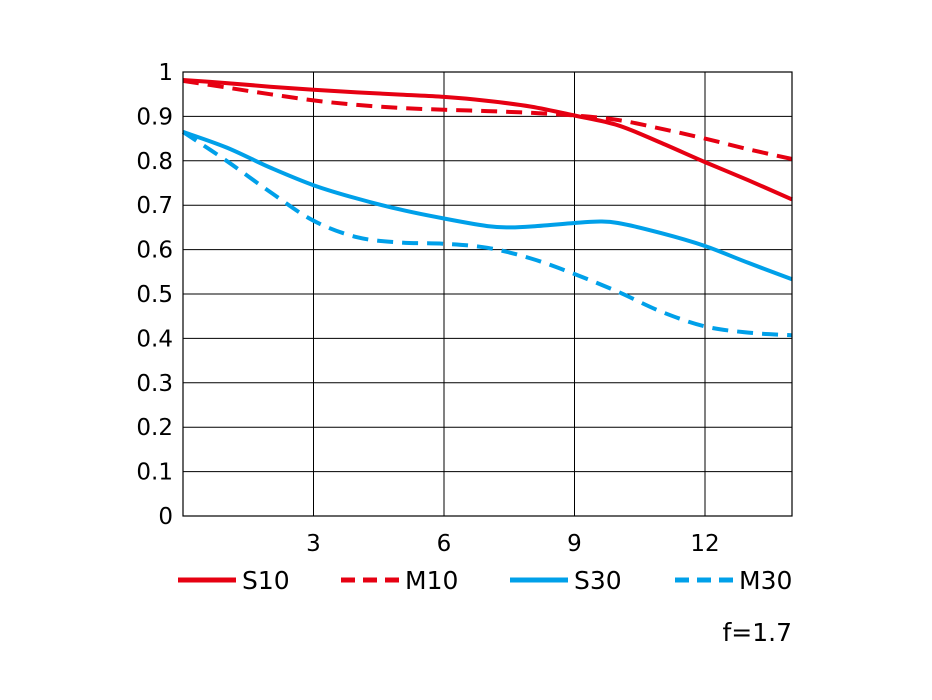  What do you see at coordinates (154, 339) in the screenshot?
I see `y-tick-label: 0.4` at bounding box center [154, 339].